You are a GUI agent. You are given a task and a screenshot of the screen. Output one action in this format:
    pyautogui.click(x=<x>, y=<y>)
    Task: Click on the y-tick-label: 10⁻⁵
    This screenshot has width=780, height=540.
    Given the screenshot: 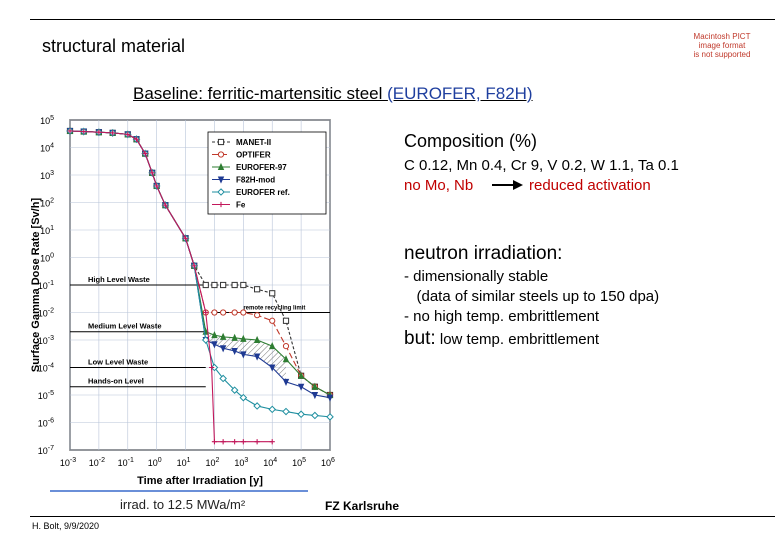 What is the action you would take?
    pyautogui.click(x=46, y=395)
    